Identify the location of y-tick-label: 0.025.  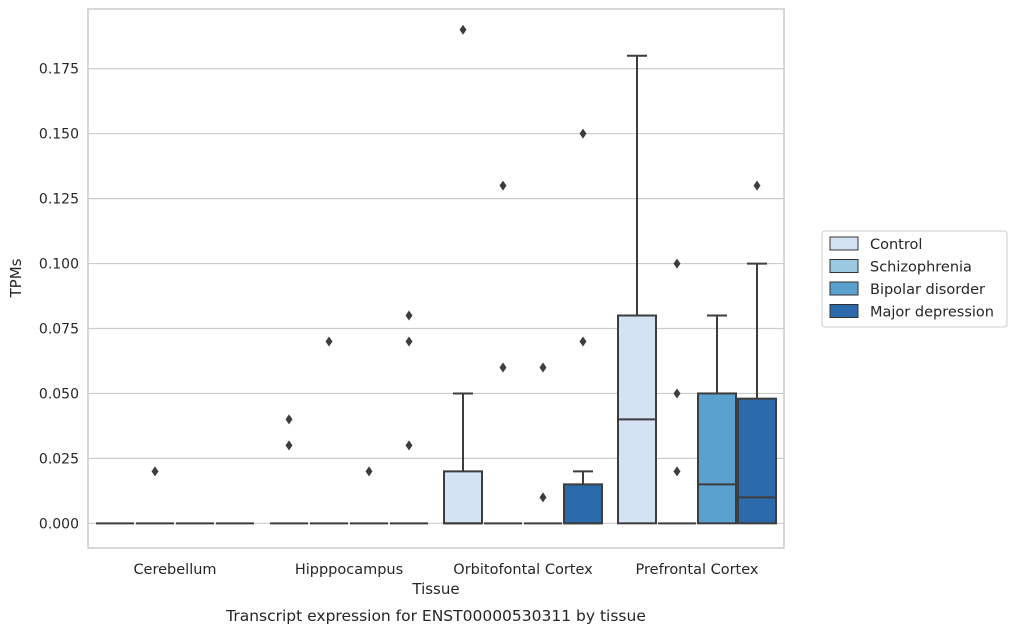
(59, 459).